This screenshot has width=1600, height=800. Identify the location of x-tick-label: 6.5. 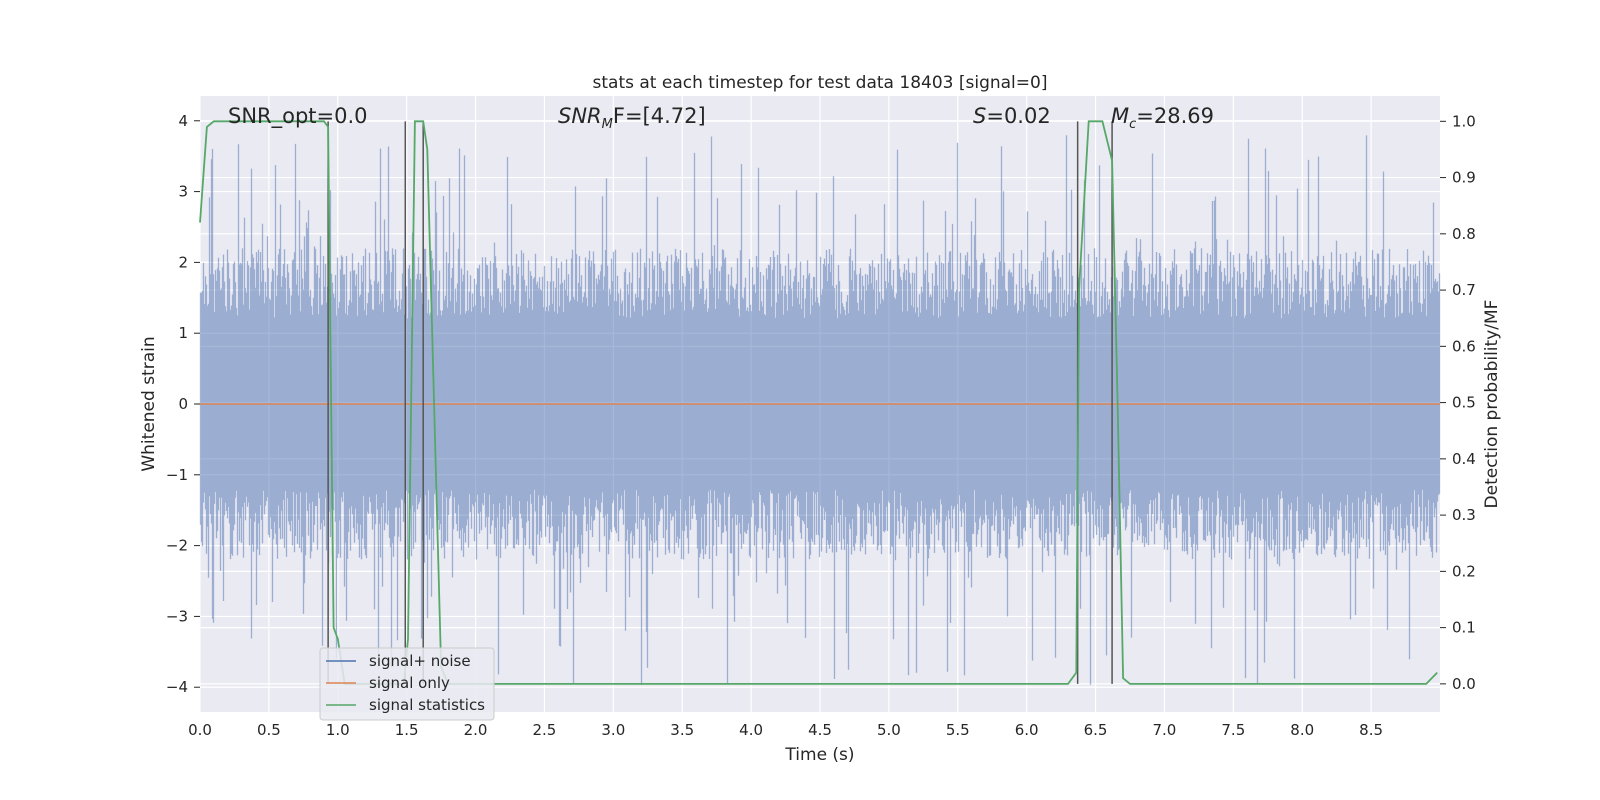
(1096, 730).